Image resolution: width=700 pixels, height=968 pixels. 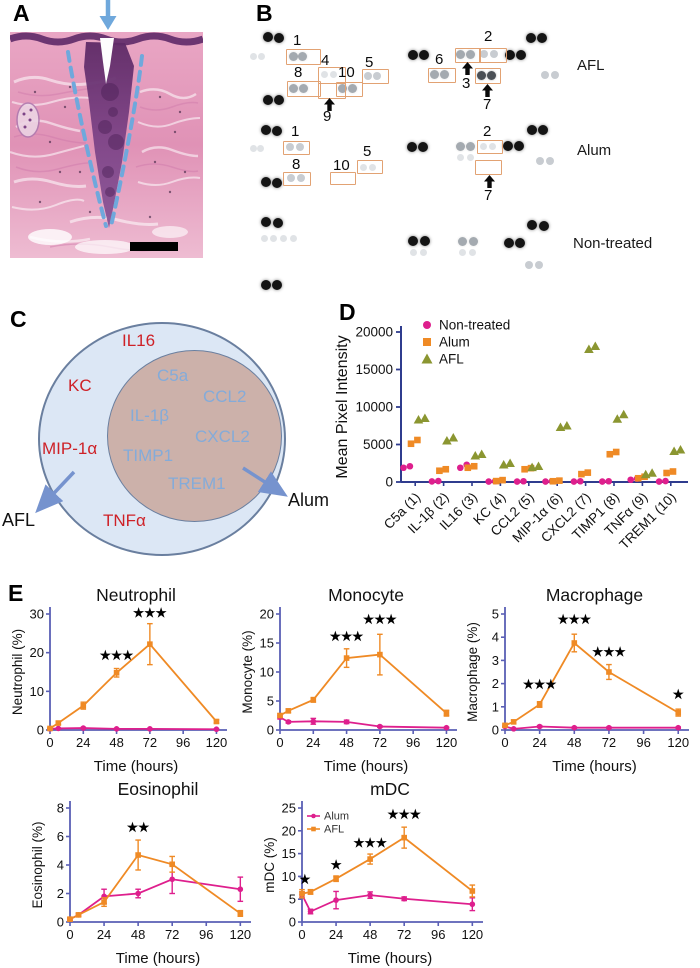 I want to click on venn-alum-label: Alum, so click(x=309, y=500).